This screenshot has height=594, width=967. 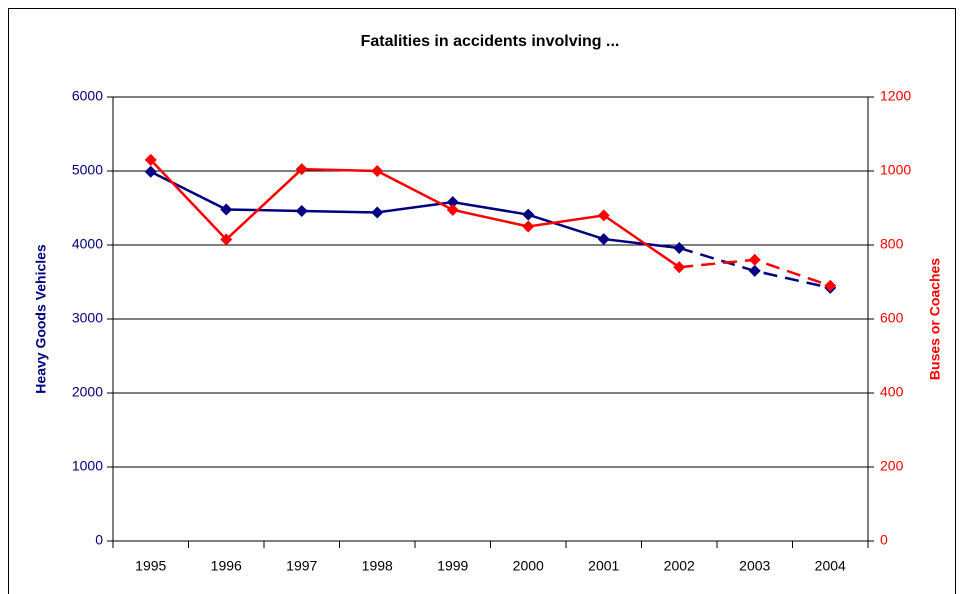 I want to click on y2-tick-label: 400, so click(x=892, y=392).